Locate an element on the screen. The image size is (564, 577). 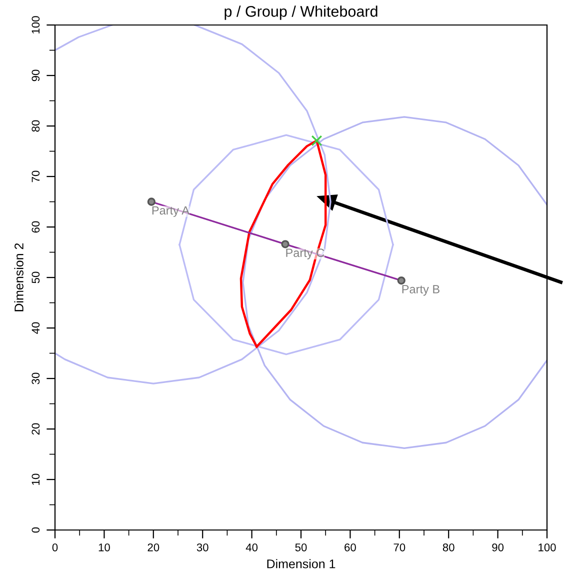
x-axis-title: Dimension 1 is located at coordinates (301, 563).